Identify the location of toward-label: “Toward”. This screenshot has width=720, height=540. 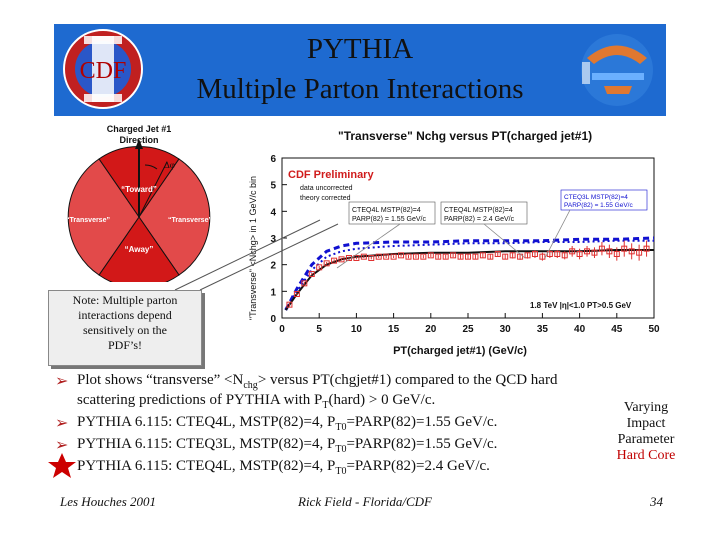
(139, 189).